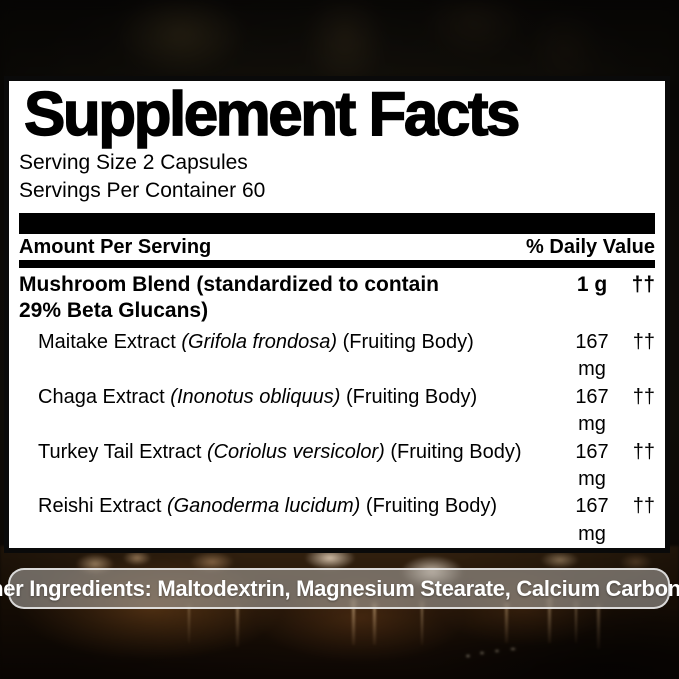  I want to click on divider-medium, so click(337, 264).